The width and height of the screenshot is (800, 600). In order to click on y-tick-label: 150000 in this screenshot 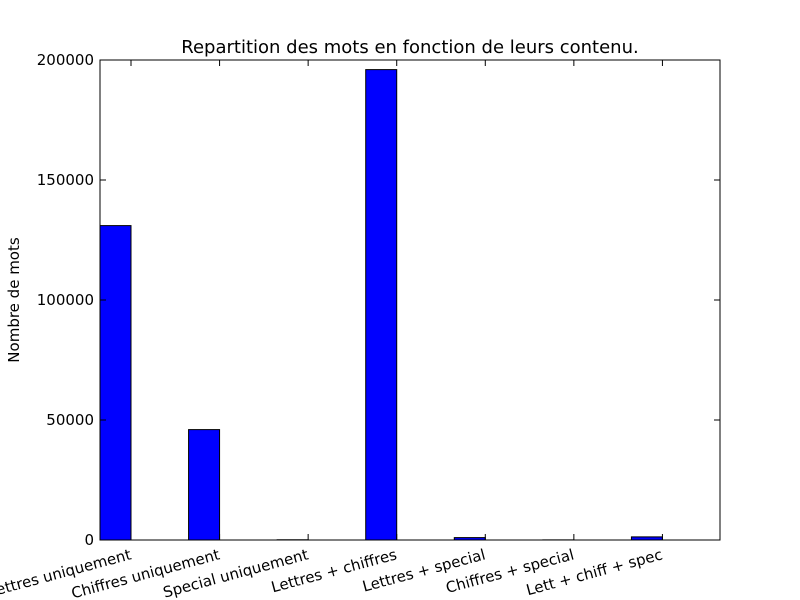, I will do `click(65, 180)`.